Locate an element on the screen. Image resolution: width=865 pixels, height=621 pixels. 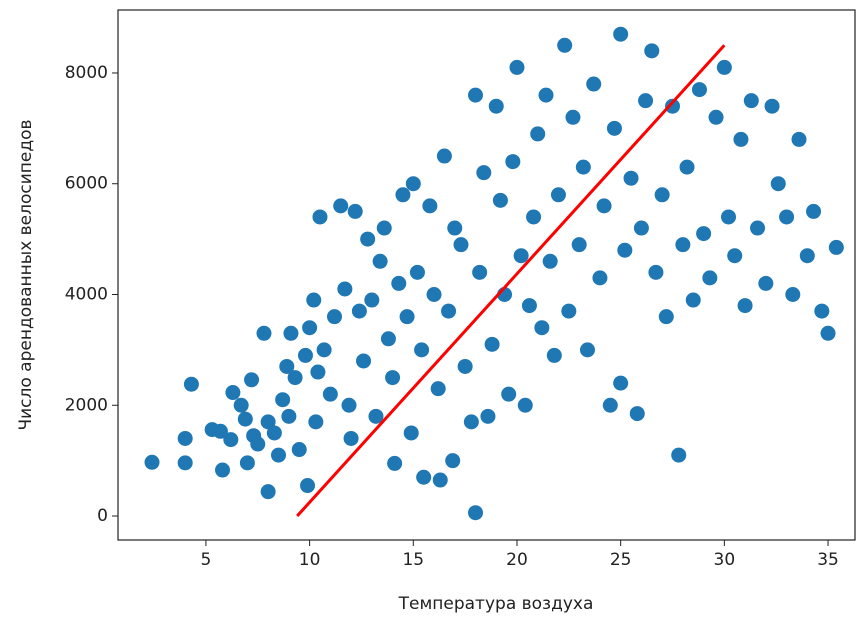
x-tick-label: 5 is located at coordinates (206, 560).